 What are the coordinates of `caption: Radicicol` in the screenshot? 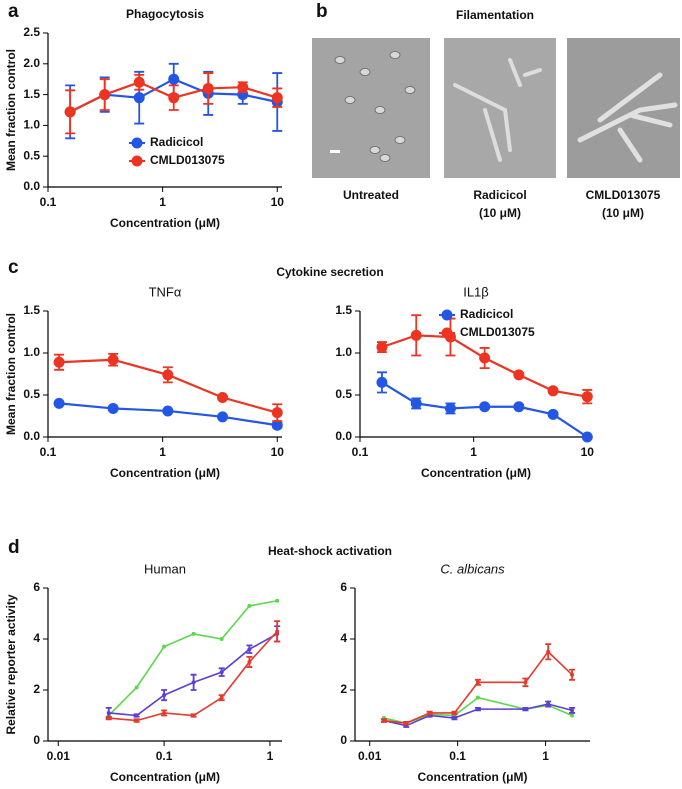 It's located at (499, 195).